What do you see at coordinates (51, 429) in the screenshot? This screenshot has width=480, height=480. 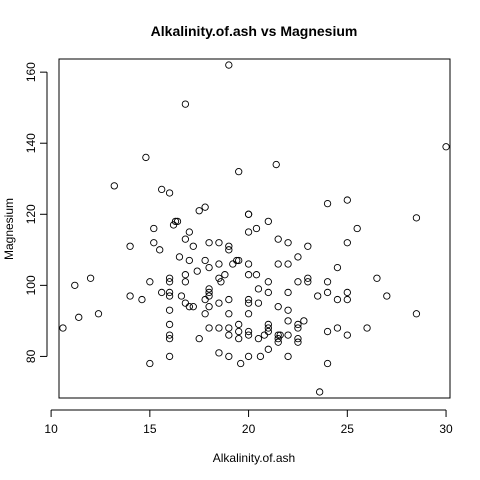 I see `x-tick-label: 10` at bounding box center [51, 429].